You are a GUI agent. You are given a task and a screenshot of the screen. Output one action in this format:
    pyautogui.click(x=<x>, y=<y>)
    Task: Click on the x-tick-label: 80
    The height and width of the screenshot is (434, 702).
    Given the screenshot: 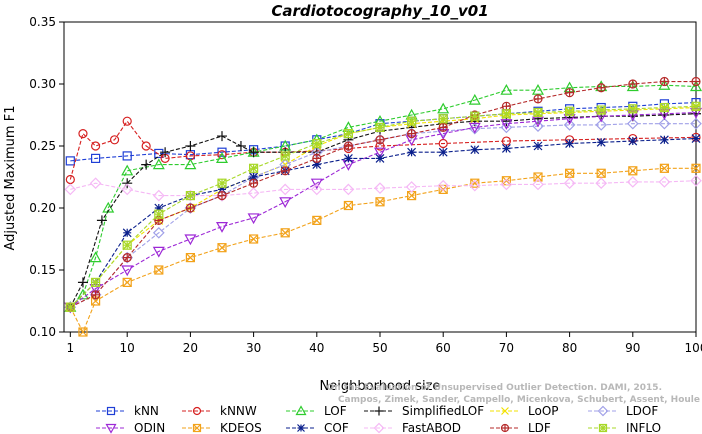 What is the action you would take?
    pyautogui.click(x=569, y=348)
    